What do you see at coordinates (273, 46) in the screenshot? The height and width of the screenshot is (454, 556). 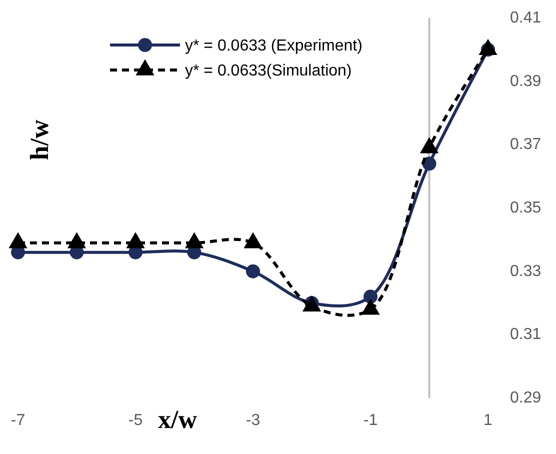 I see `legend-label: y* = 0.0633 (Experiment)` at bounding box center [273, 46].